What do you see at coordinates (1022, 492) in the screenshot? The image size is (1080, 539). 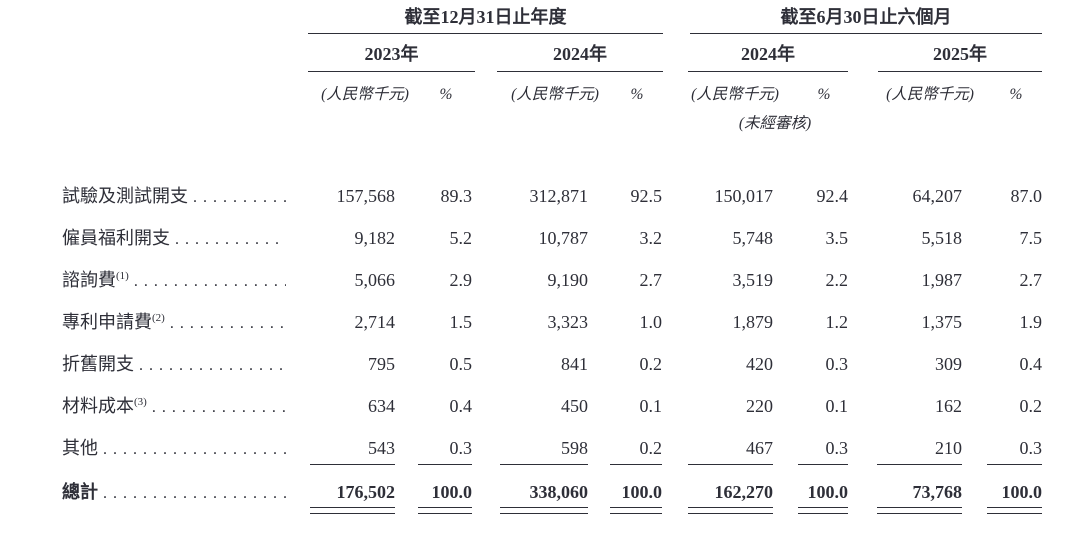 I see `total-pct-h1-2025: 100.0` at bounding box center [1022, 492].